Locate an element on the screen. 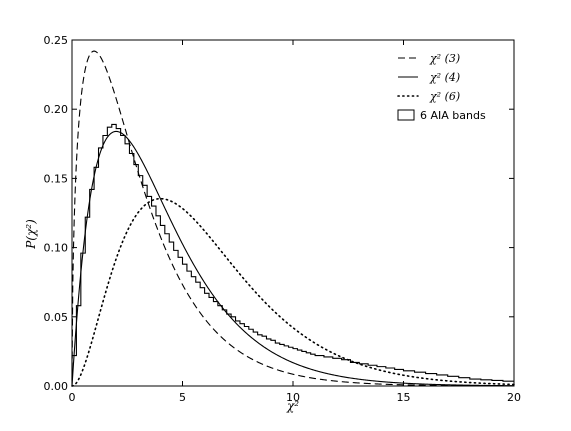 This screenshot has height=431, width=571. legend-label: χ² (4) is located at coordinates (444, 77).